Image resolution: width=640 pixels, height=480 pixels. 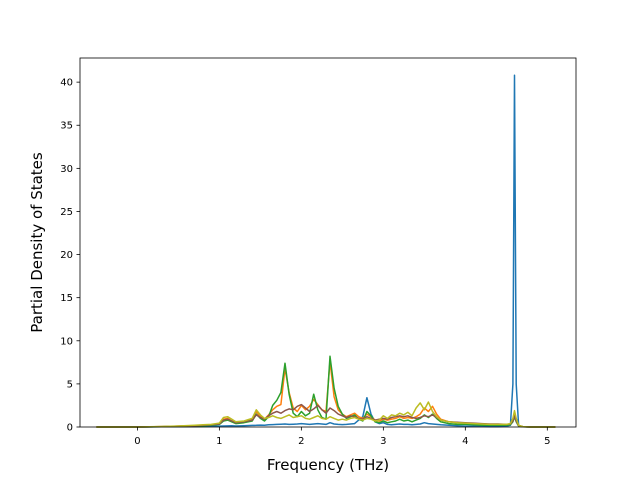 What do you see at coordinates (66, 126) in the screenshot?
I see `y-tick-label: 35` at bounding box center [66, 126].